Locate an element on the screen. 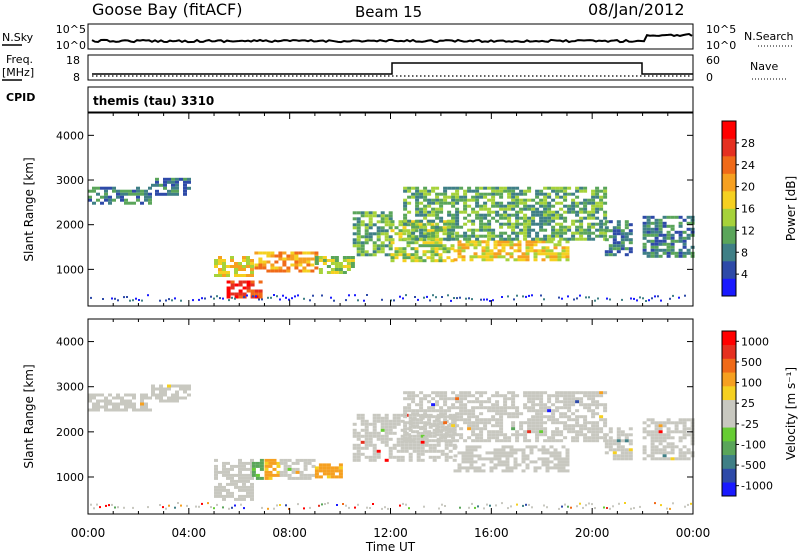 Image resolution: width=800 pixels, height=558 pixels. power-near-range-clutter is located at coordinates (388, 298).